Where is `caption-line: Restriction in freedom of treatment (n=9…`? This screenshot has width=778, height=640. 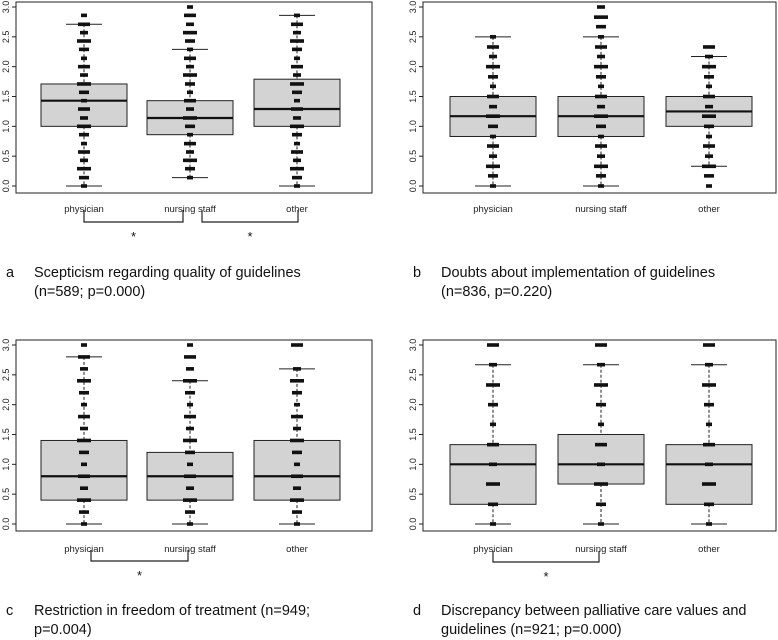 caption-line: Restriction in freedom of treatment (n=9… is located at coordinates (172, 611).